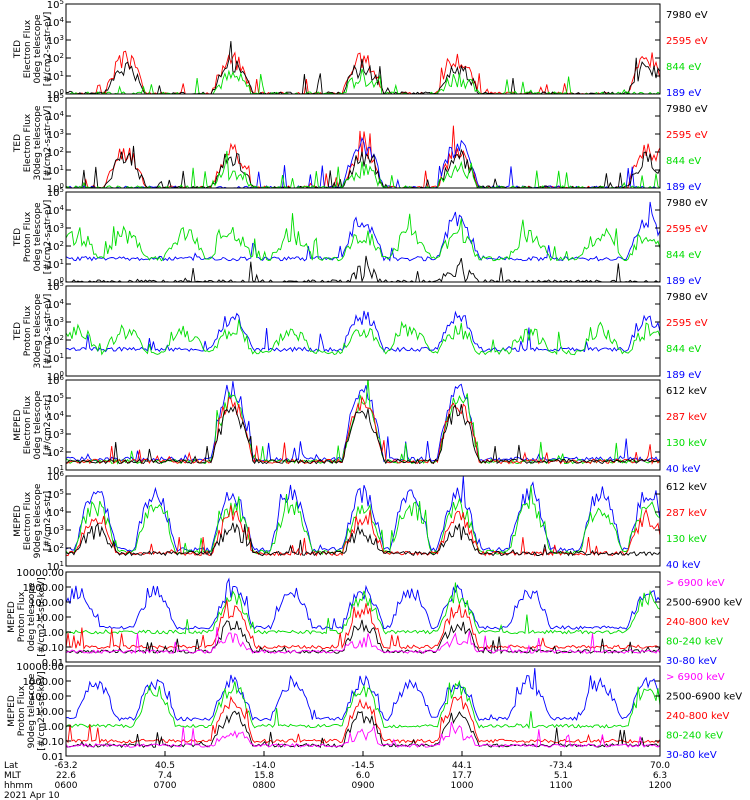 The image size is (750, 800). I want to click on x-tick-hhmm-7: 1200, so click(660, 786).